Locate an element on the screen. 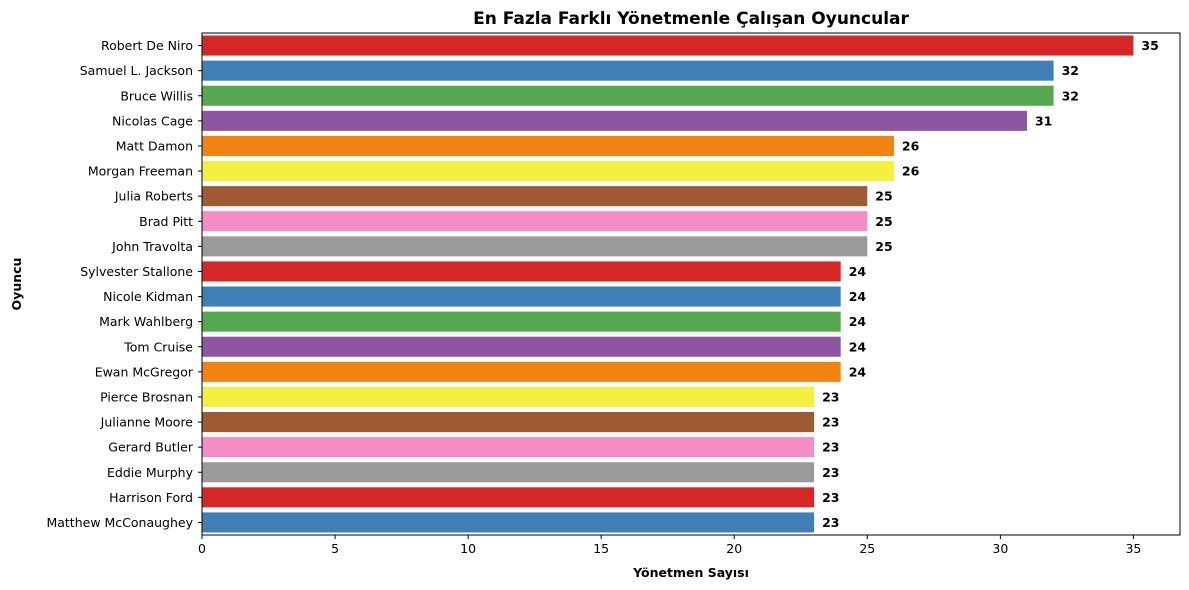 This screenshot has width=1189, height=590. y-tick-label: Robert De Niro is located at coordinates (147, 45).